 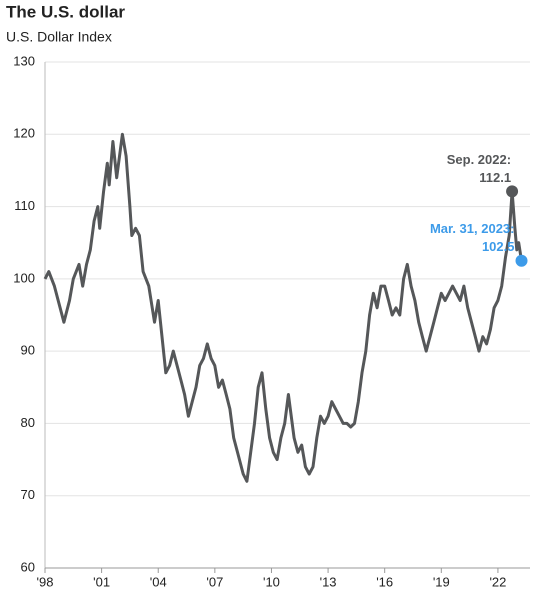 What do you see at coordinates (28, 494) in the screenshot?
I see `y-tick-label: 70` at bounding box center [28, 494].